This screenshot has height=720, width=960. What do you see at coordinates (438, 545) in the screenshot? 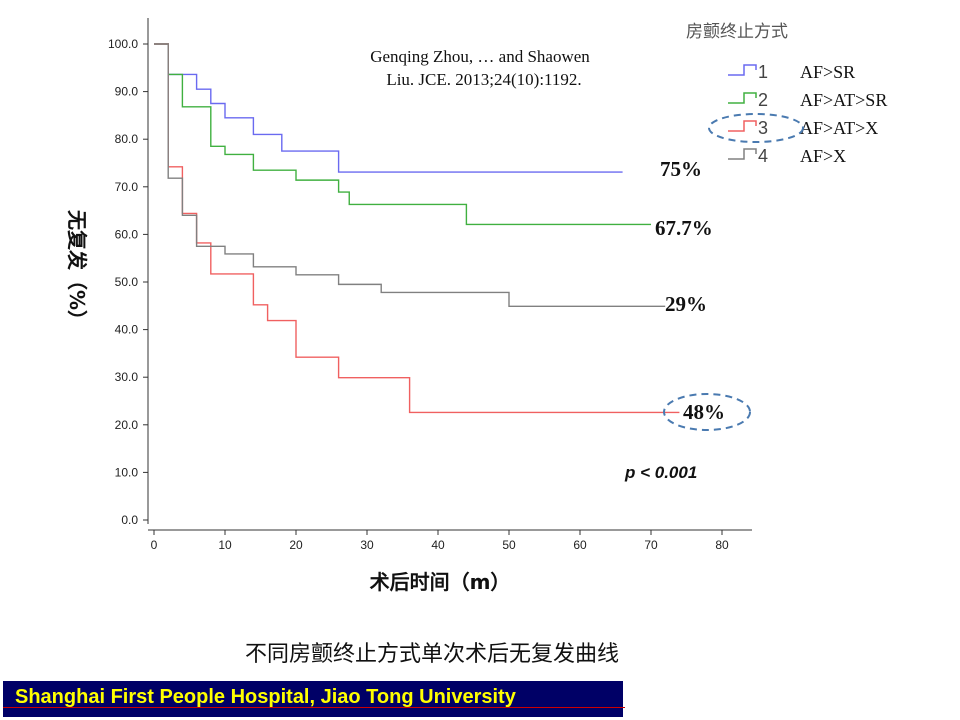
I see `x-tick-label: 40` at bounding box center [438, 545].